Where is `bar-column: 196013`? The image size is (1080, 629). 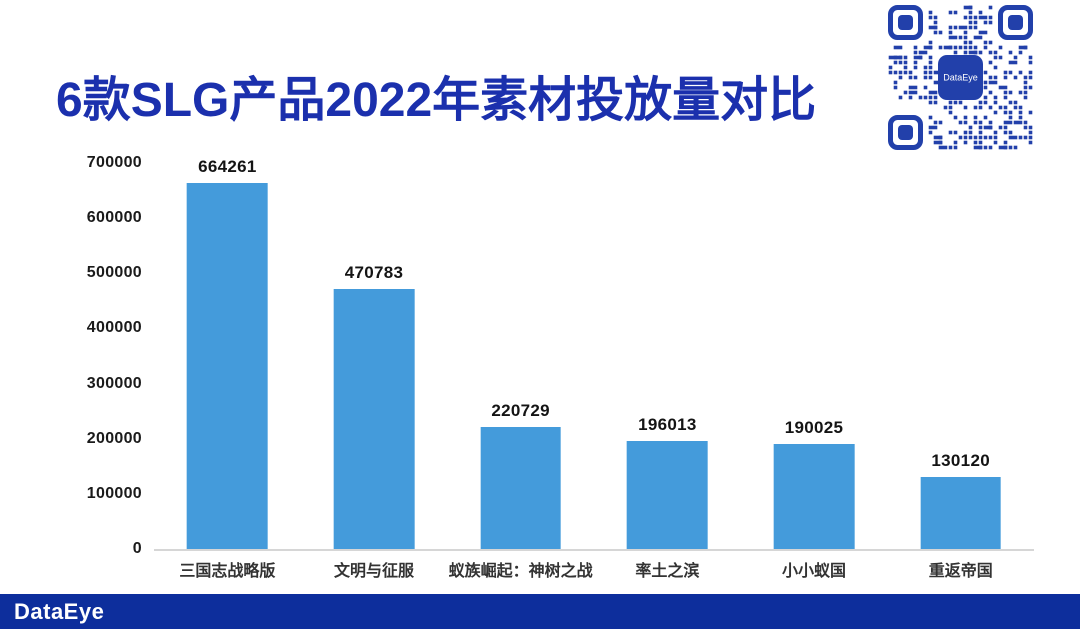
bar-column: 196013 is located at coordinates (667, 356).